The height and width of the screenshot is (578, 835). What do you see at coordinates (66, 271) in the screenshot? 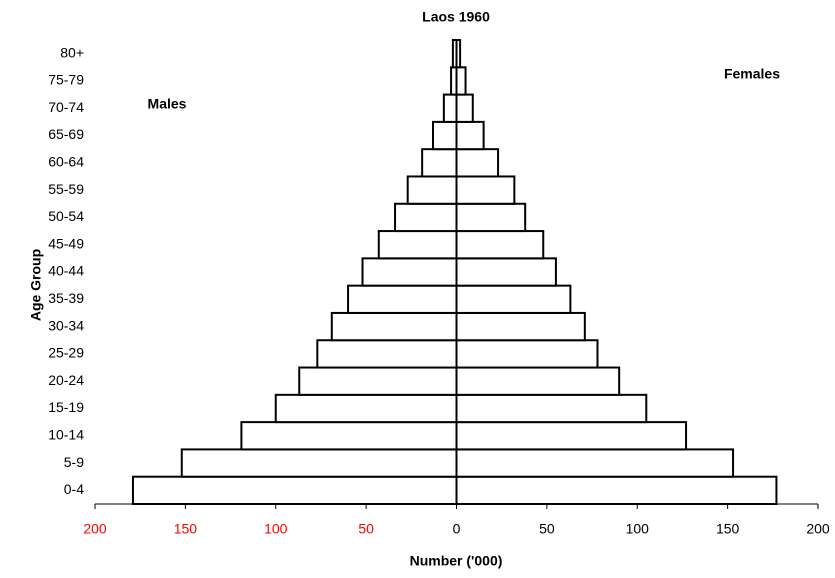
I see `y-tick-label: 40-44` at bounding box center [66, 271].